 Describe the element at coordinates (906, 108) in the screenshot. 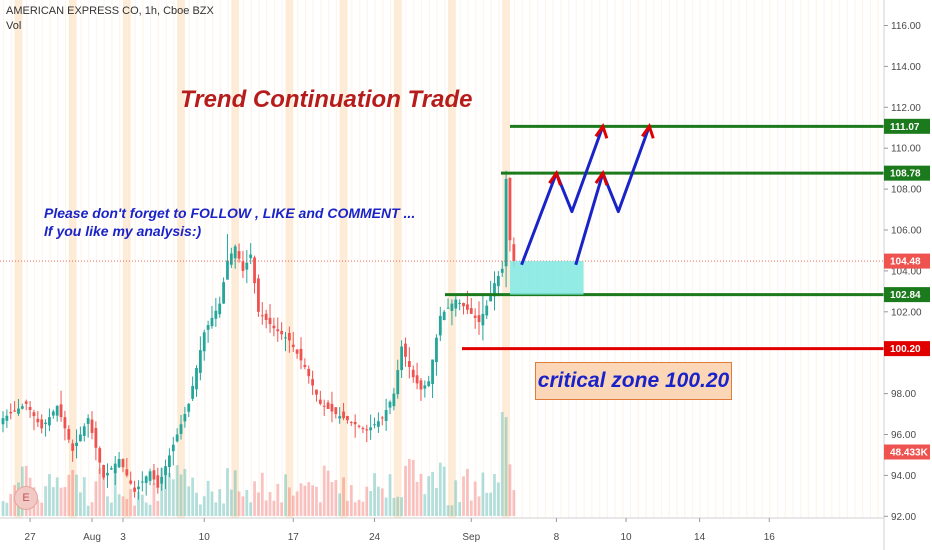

I see `price-tick-label: 112.00` at that location.